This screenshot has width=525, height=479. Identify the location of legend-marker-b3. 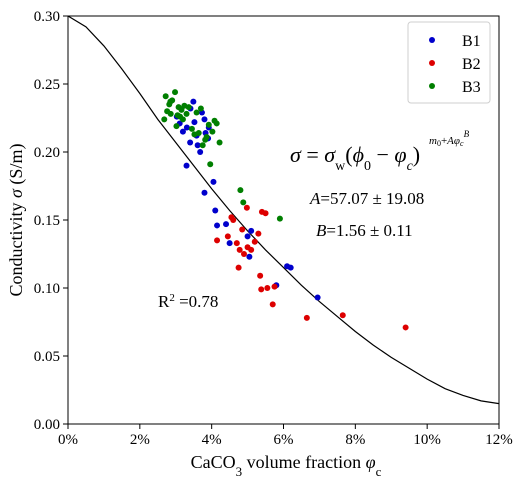
(432, 86).